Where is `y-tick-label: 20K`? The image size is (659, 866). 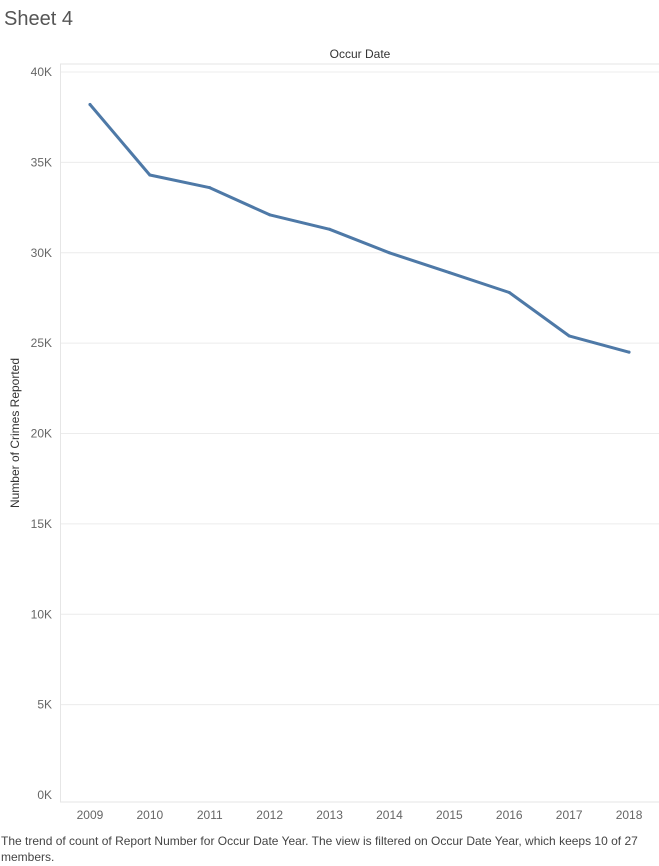
y-tick-label: 20K is located at coordinates (41, 434).